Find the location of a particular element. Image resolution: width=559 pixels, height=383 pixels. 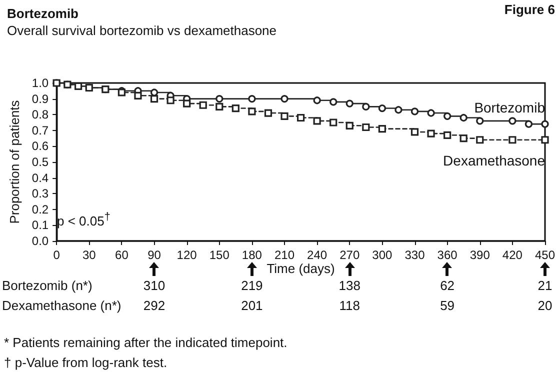

x-tick-label: 390 is located at coordinates (480, 255).